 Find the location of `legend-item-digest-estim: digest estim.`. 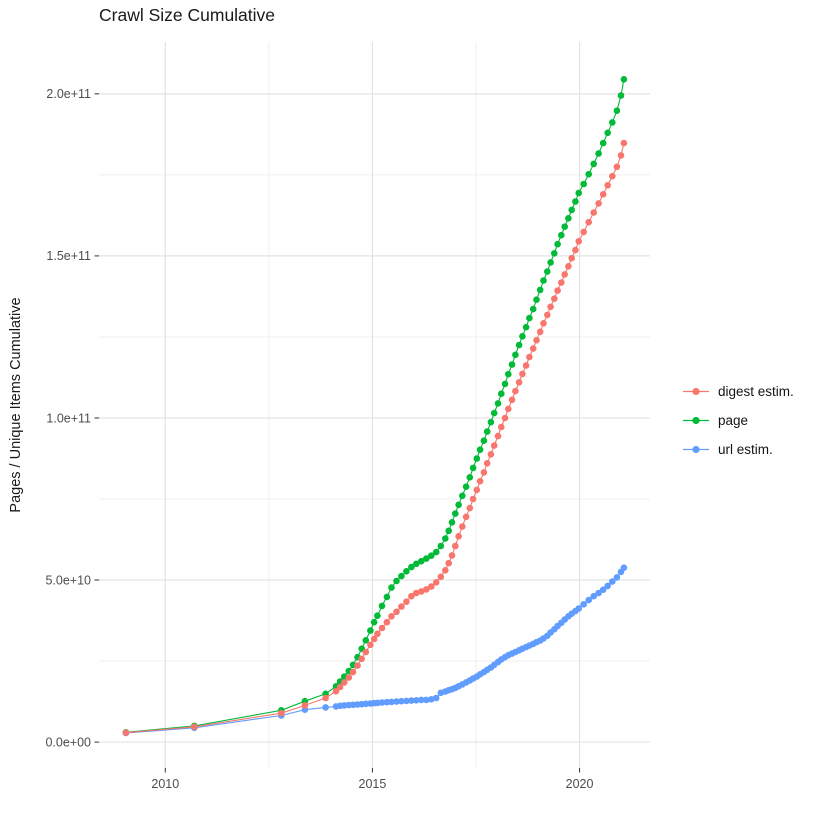

legend-item-digest-estim: digest estim. is located at coordinates (738, 391).